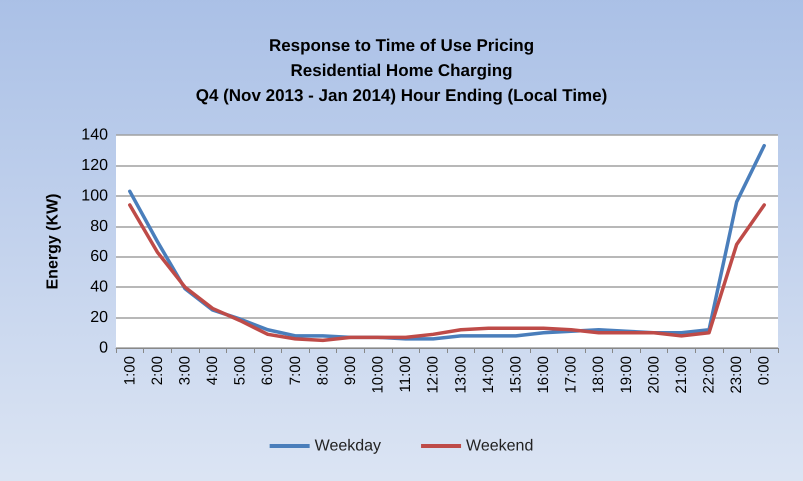 This screenshot has width=803, height=481. What do you see at coordinates (515, 375) in the screenshot?
I see `x-tick-label: 15:00` at bounding box center [515, 375].